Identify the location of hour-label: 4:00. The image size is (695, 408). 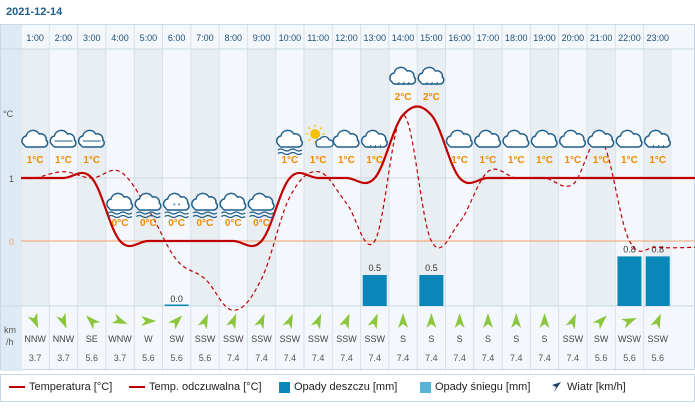
(120, 38).